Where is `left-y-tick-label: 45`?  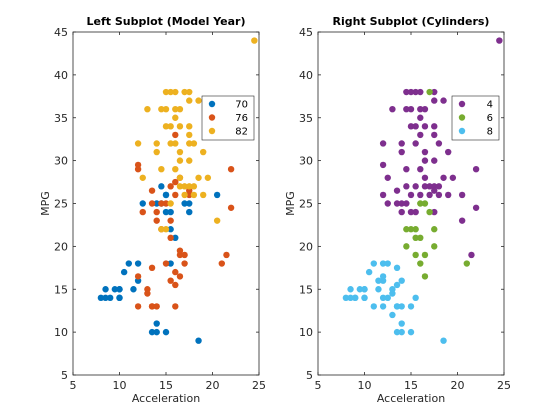 left-y-tick-label: 45 is located at coordinates (61, 32).